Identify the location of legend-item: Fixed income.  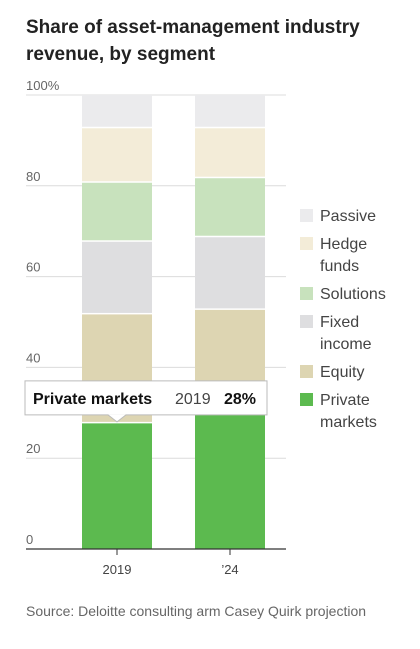
(336, 333).